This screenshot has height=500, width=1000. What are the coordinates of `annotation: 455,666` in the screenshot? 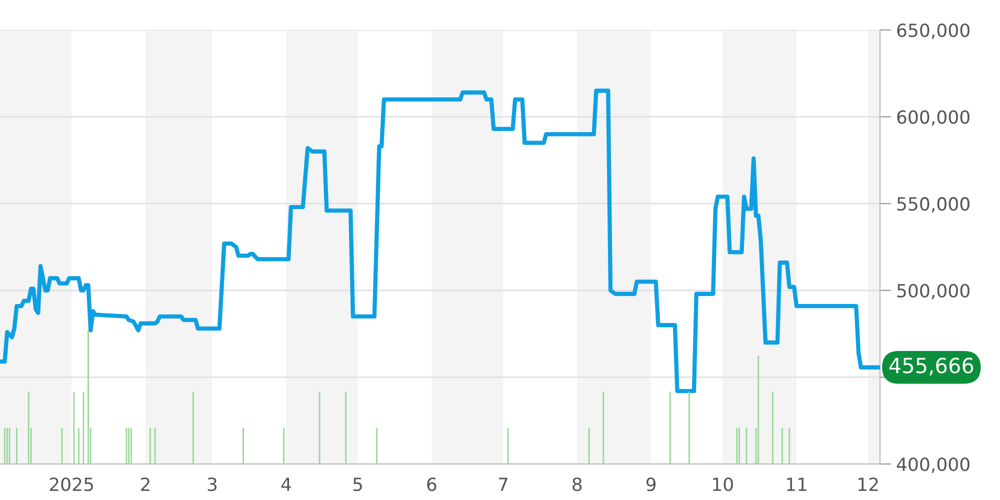 It's located at (931, 367).